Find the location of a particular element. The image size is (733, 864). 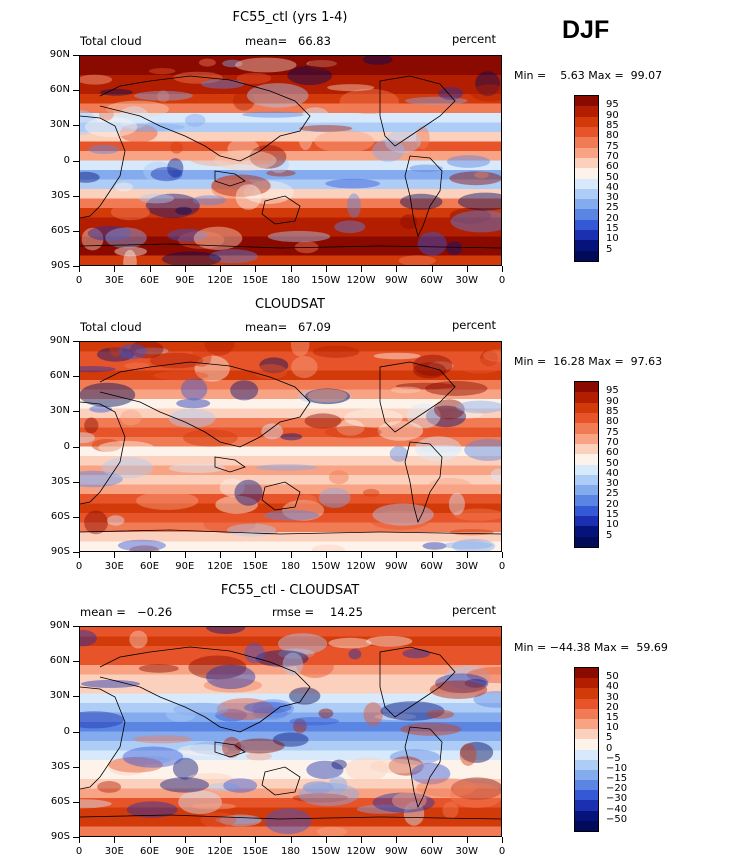

lat-tick-label: 30N is located at coordinates (59, 411).